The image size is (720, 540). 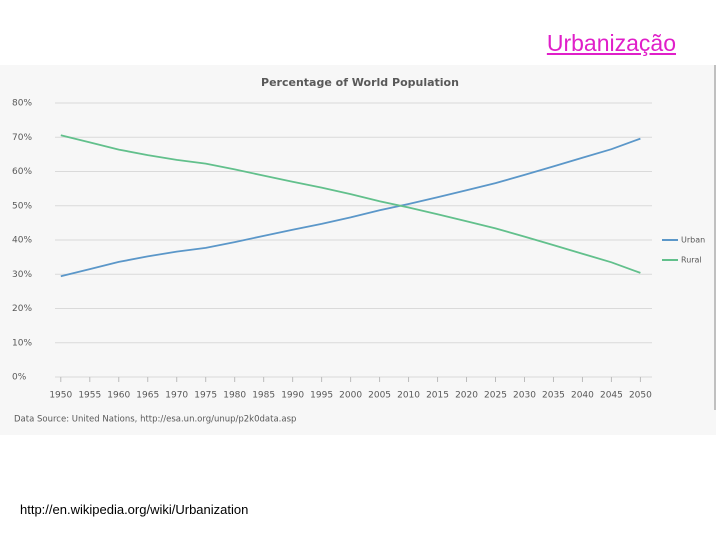 I want to click on x-tick-label: 1955, so click(x=89, y=396).